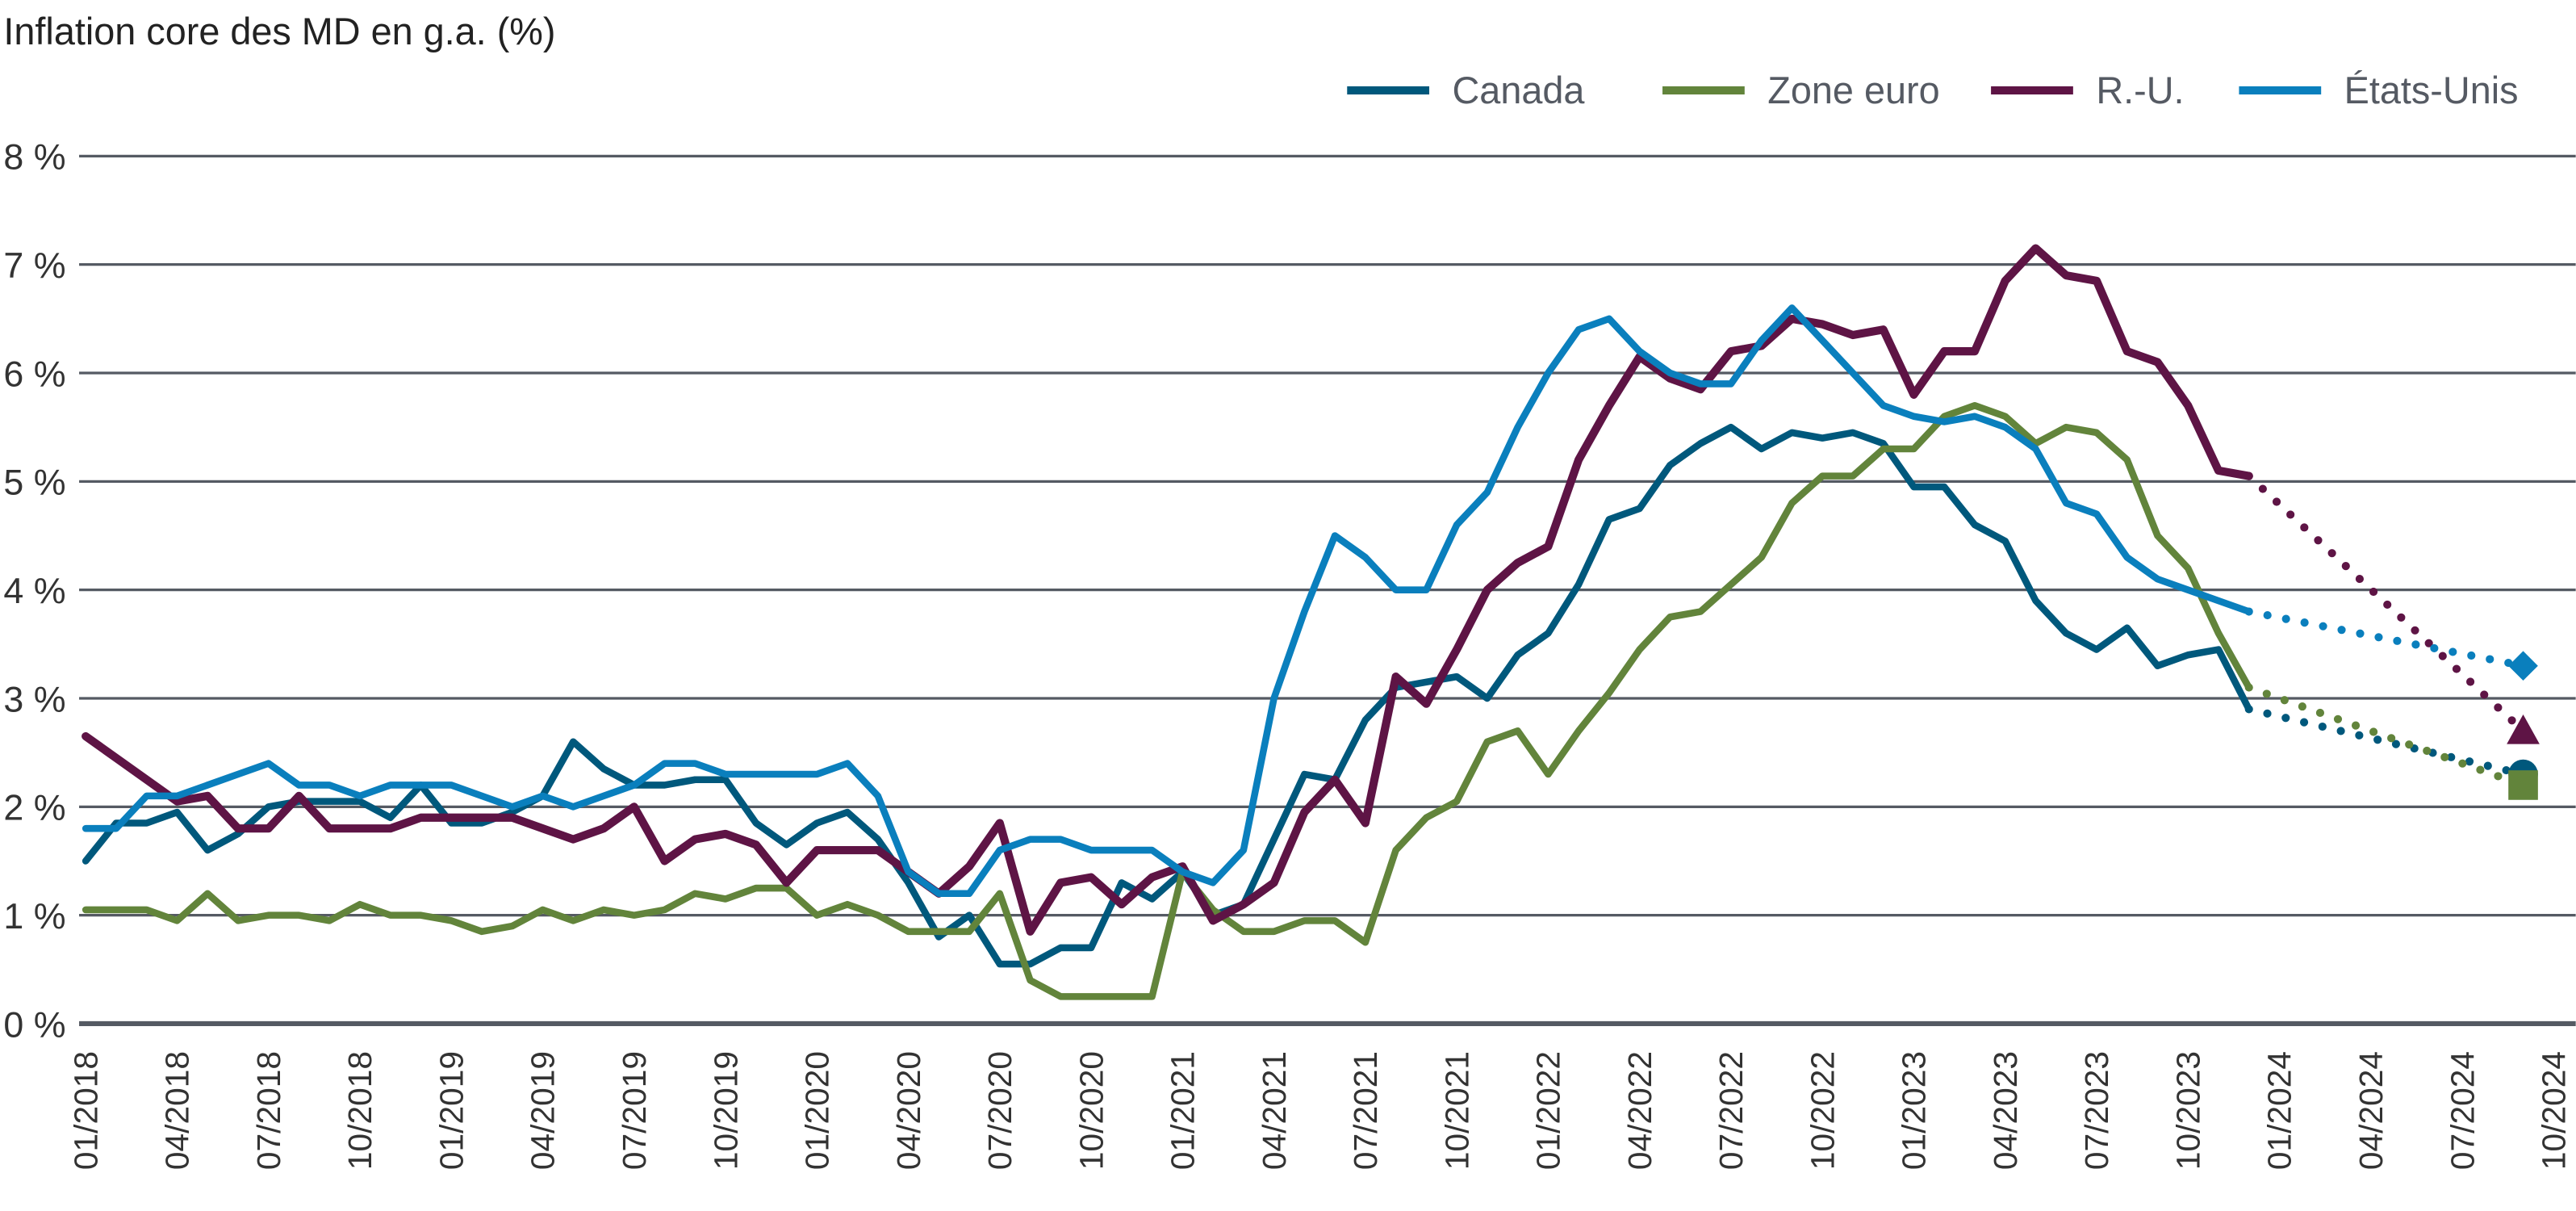  I want to click on x-tick-label: 04/2024, so click(2371, 1110).